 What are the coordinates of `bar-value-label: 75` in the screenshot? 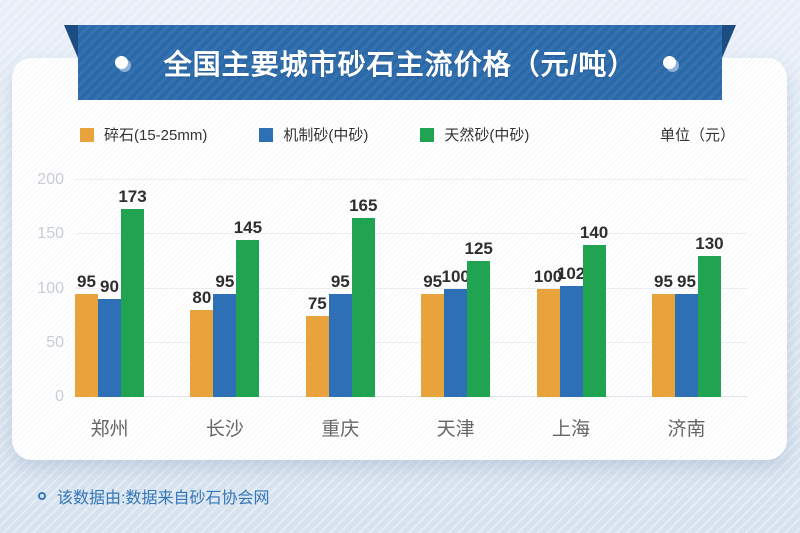 It's located at (317, 303).